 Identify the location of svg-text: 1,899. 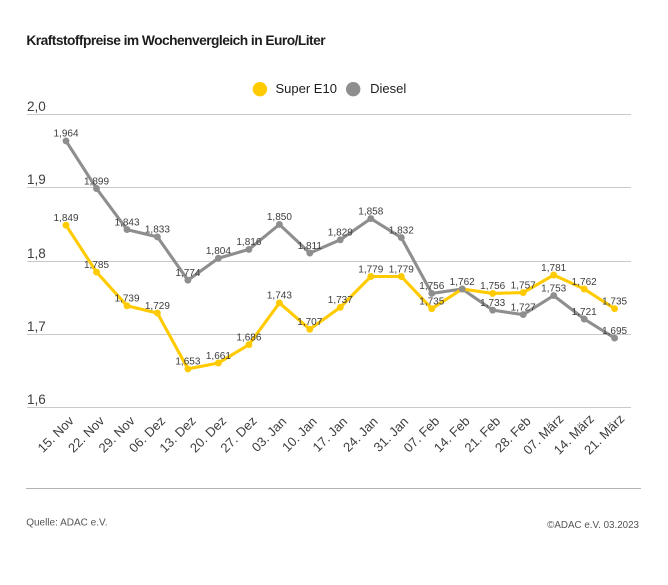
(96, 181).